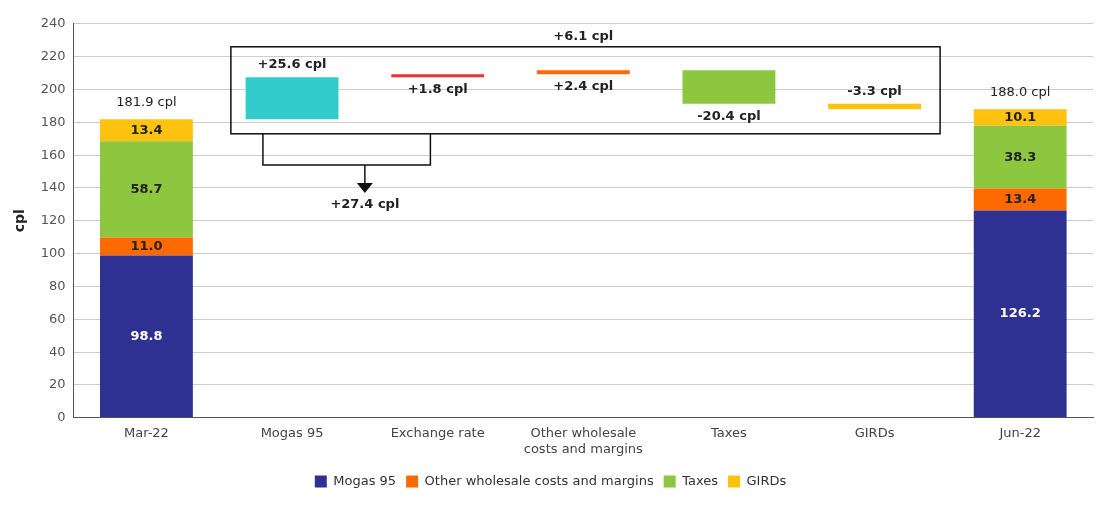  What do you see at coordinates (437, 432) in the screenshot?
I see `x-tick-label: Exchange rate` at bounding box center [437, 432].